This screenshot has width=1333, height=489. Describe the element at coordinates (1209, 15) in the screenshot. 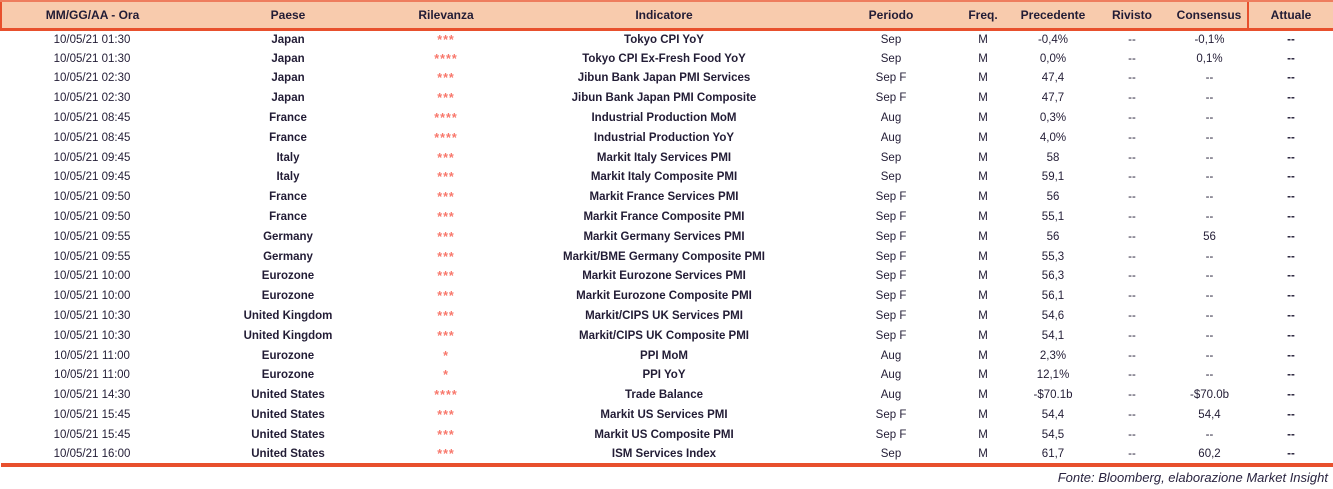

I see `column-header-consensus: Consensus` at that location.